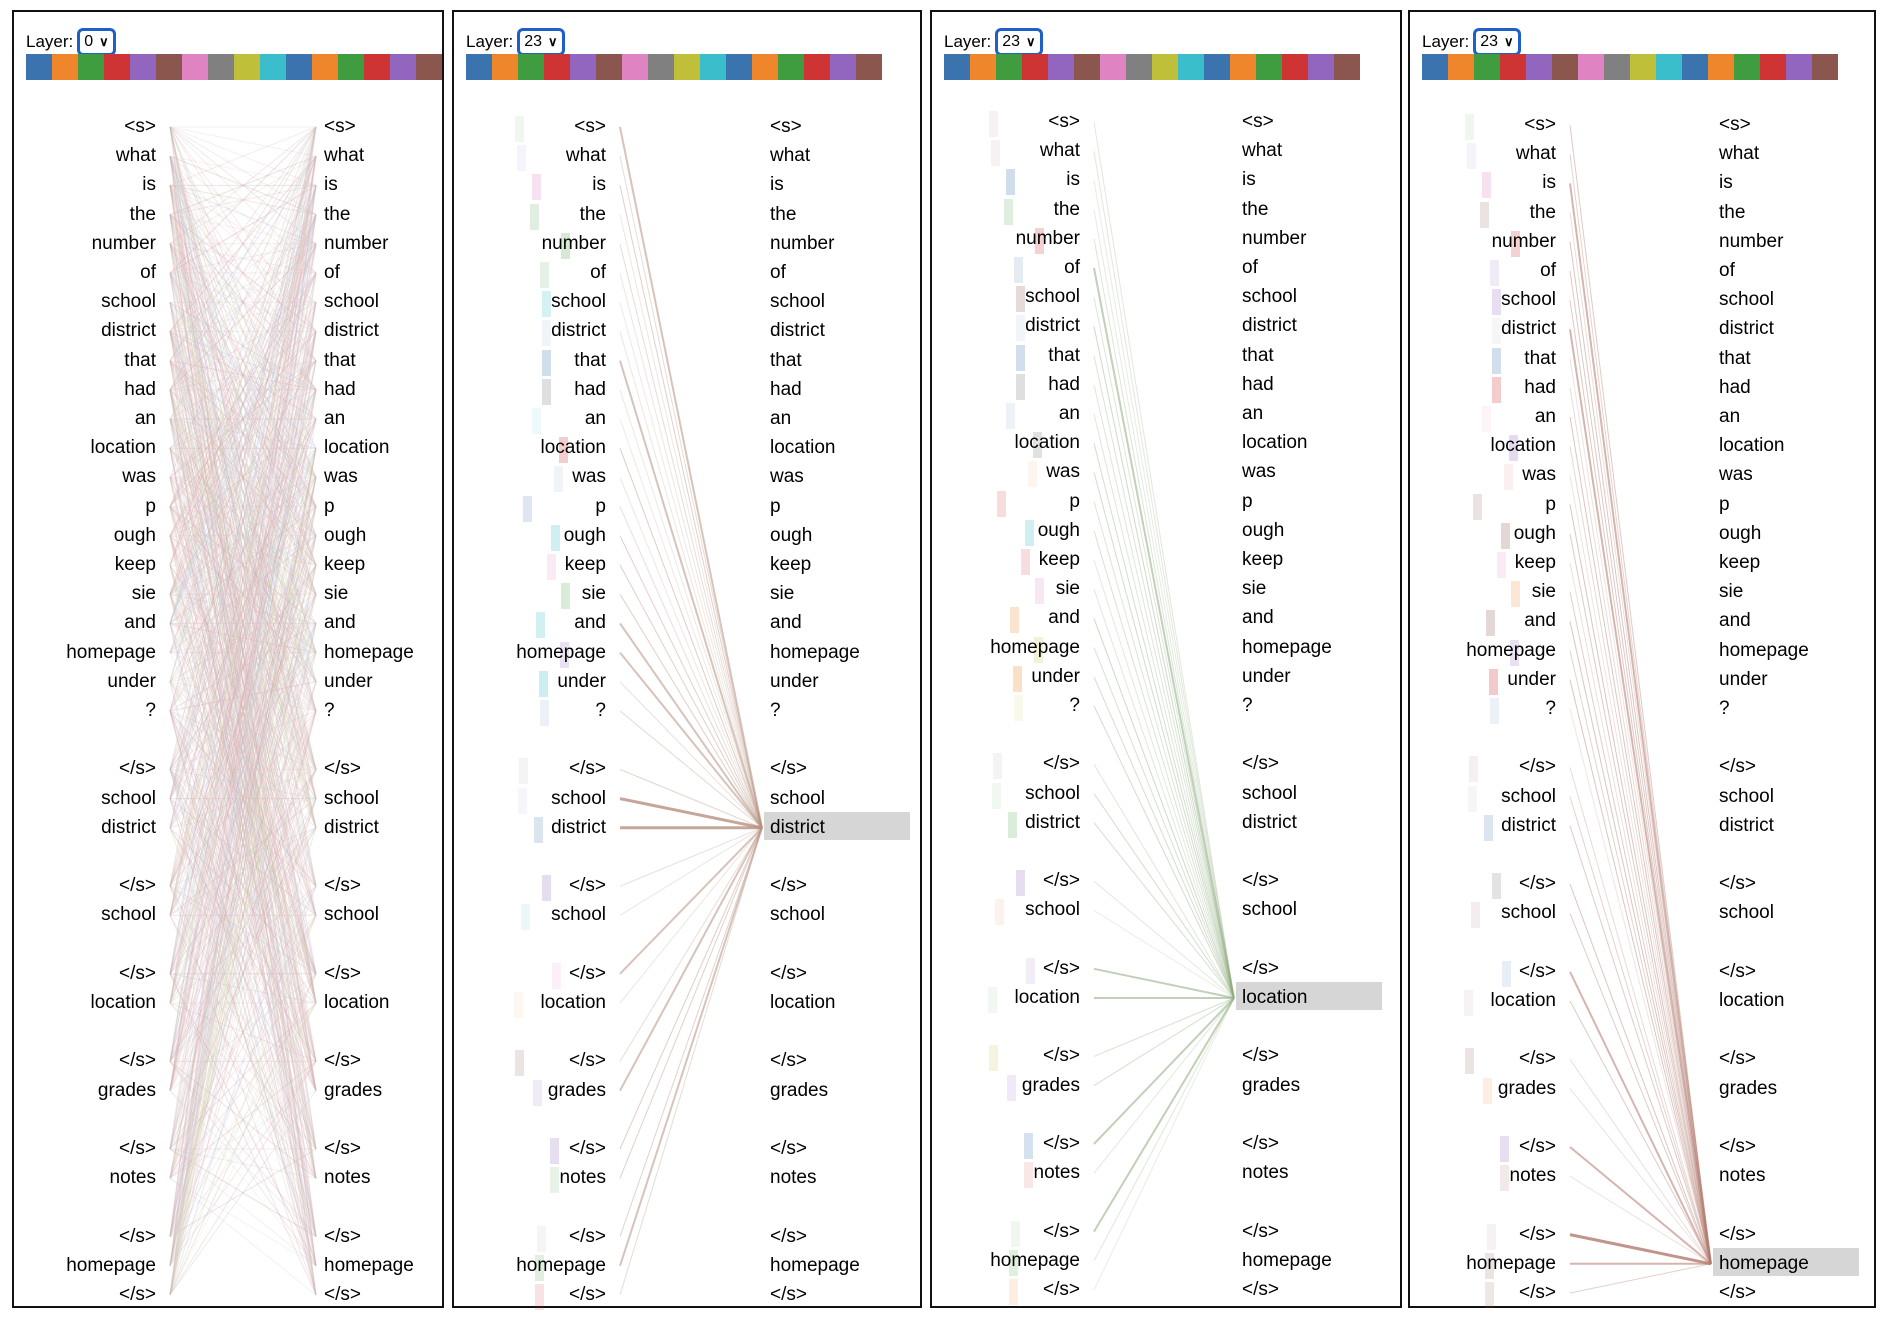  I want to click on source-token: under, so click(131, 681).